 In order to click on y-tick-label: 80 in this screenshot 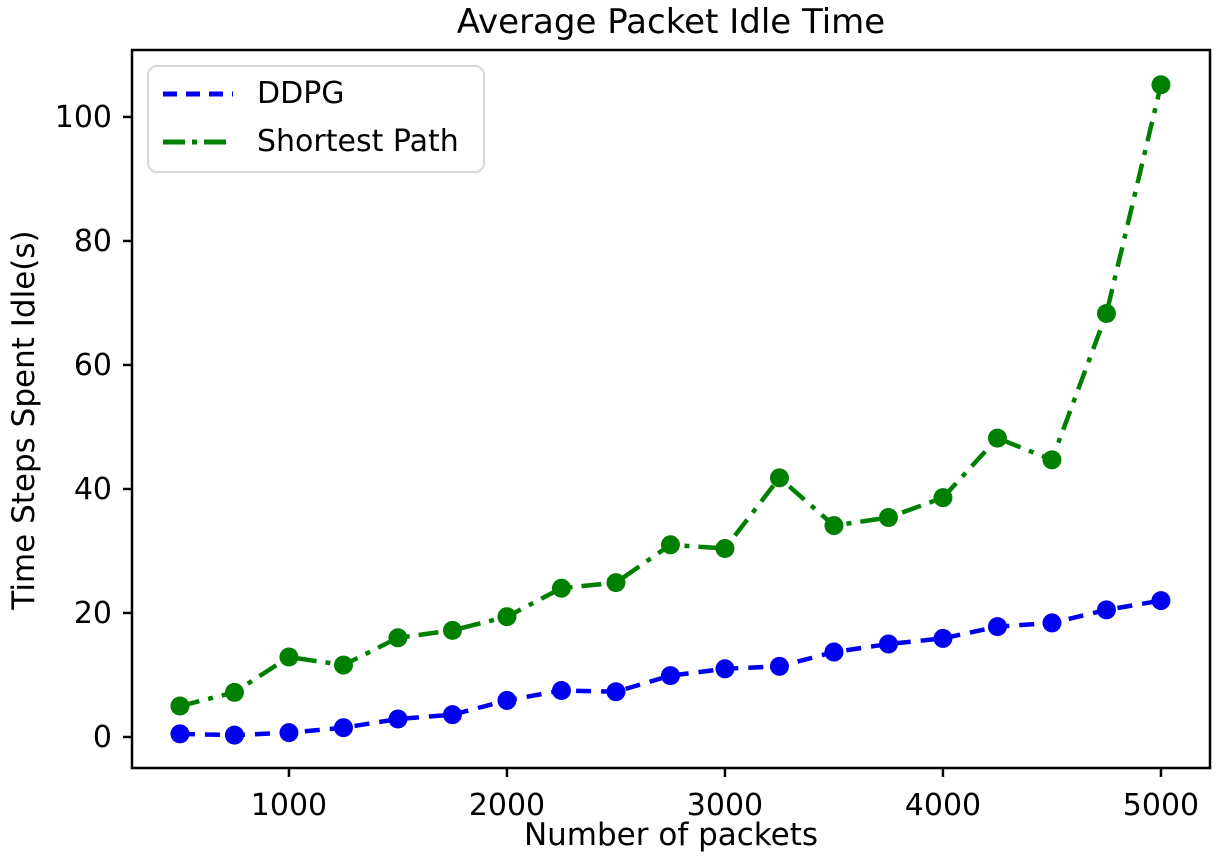, I will do `click(93, 241)`.